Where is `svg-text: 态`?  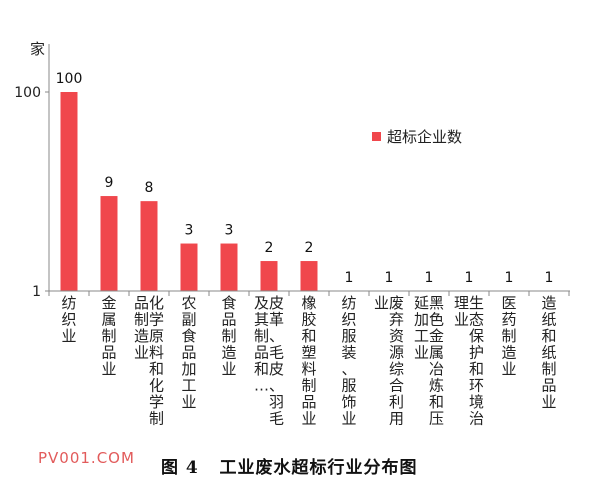
svg-text: 态 is located at coordinates (476, 320).